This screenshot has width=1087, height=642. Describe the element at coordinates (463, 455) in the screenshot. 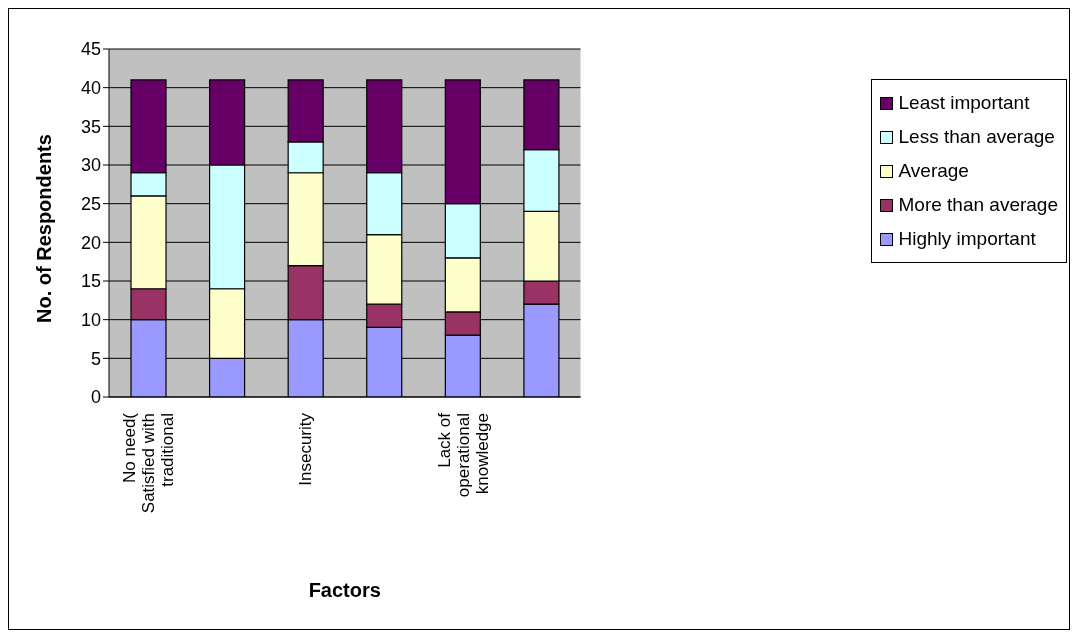

I see `x-tick-label: Lack of operational knowledge` at that location.